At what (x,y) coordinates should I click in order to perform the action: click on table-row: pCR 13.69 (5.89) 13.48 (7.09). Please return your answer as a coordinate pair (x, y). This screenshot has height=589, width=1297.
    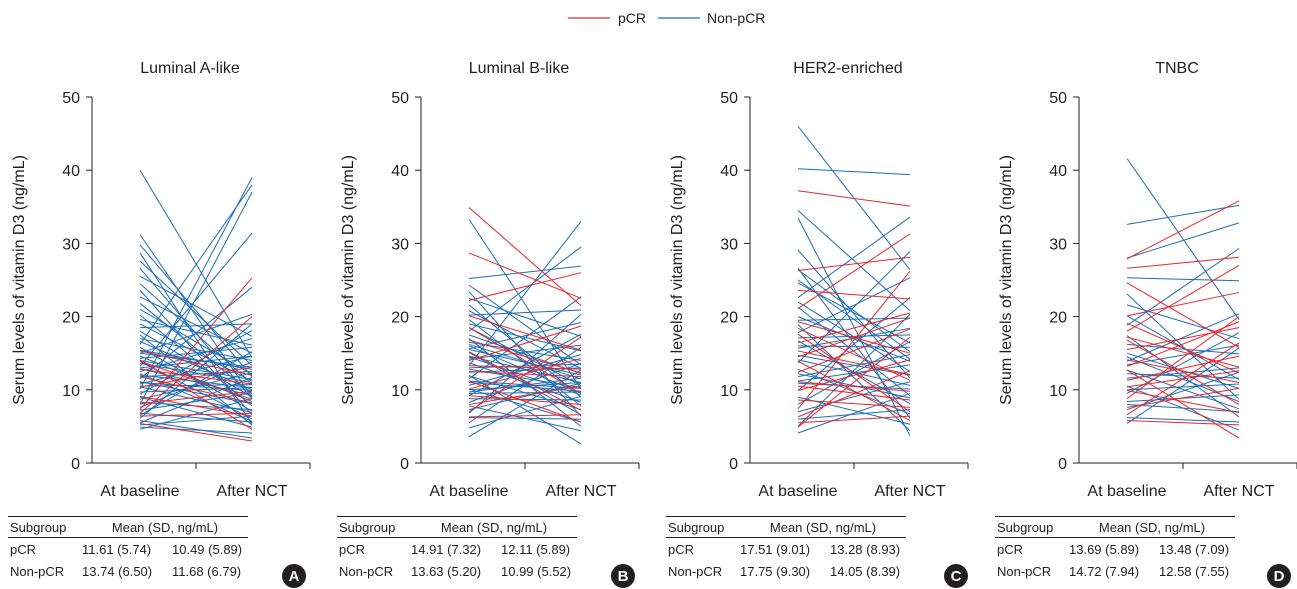
    Looking at the image, I should click on (1115, 549).